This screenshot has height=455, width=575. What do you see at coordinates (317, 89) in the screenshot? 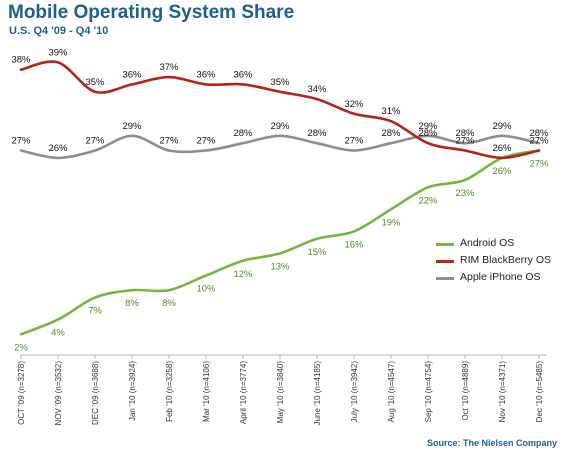
I see `data-label-blackberry: 34%` at bounding box center [317, 89].